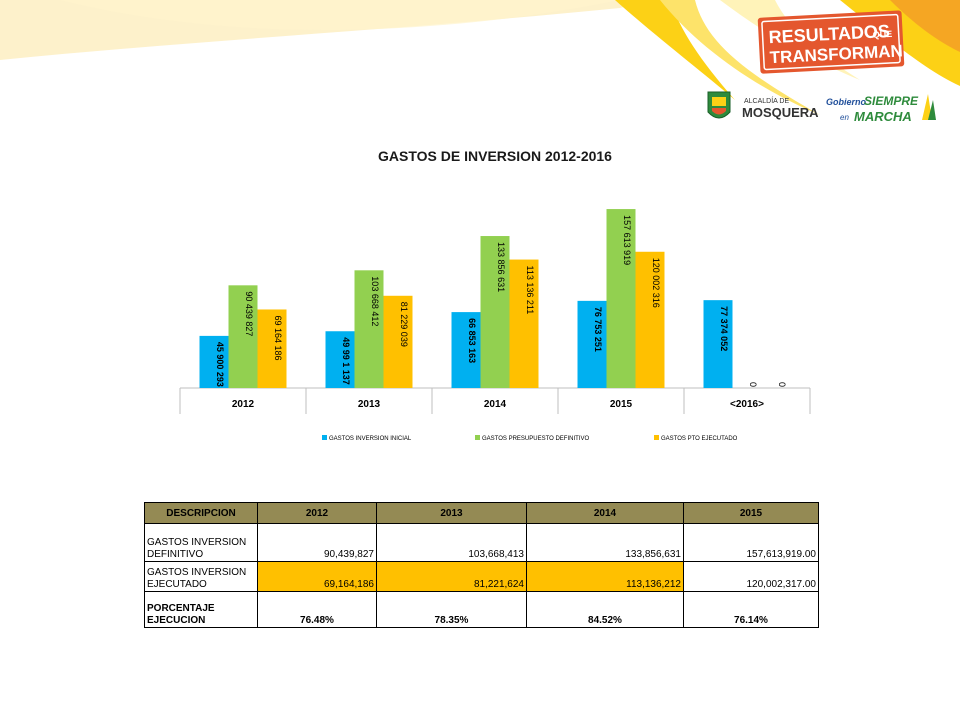 The height and width of the screenshot is (720, 960). I want to click on data-label: 103 668 412, so click(375, 301).